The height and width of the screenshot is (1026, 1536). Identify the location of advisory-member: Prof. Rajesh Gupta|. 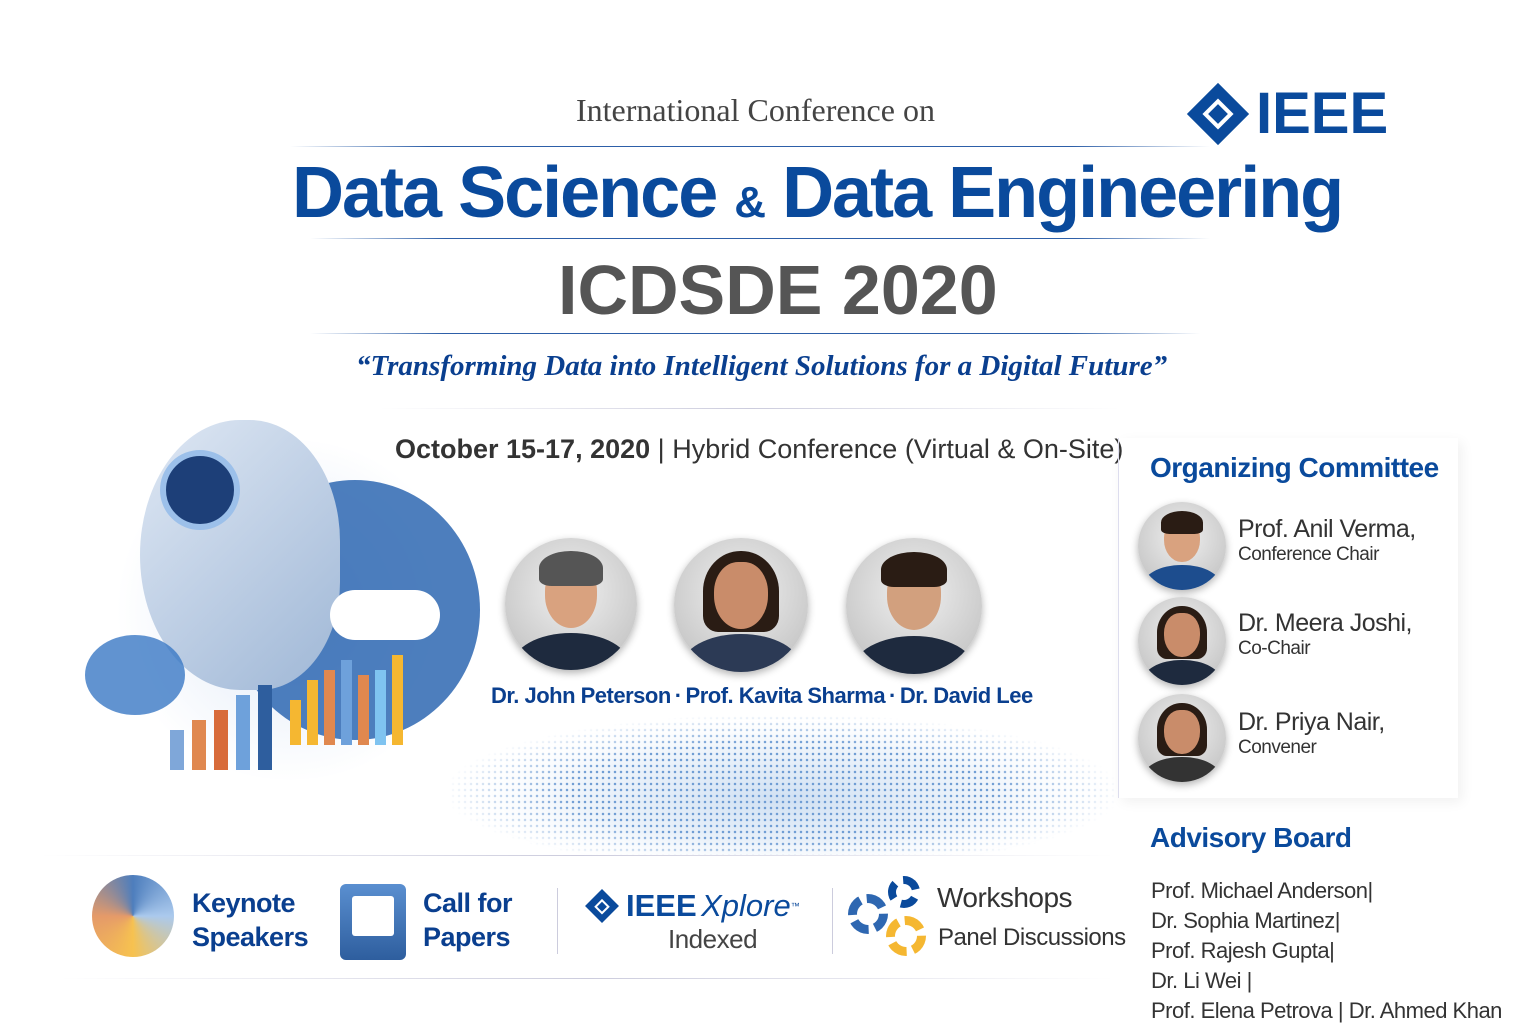
(1243, 950).